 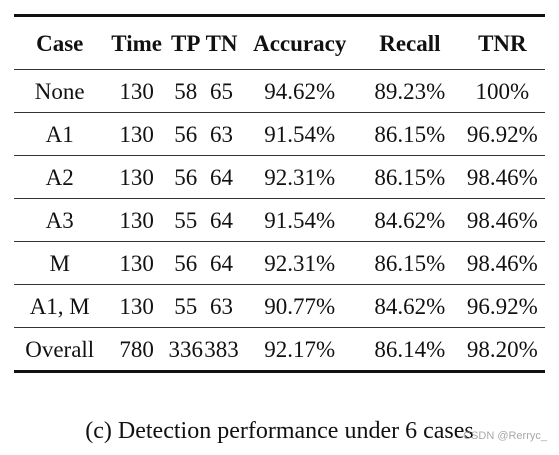 I want to click on header-time: Time, so click(x=136, y=43).